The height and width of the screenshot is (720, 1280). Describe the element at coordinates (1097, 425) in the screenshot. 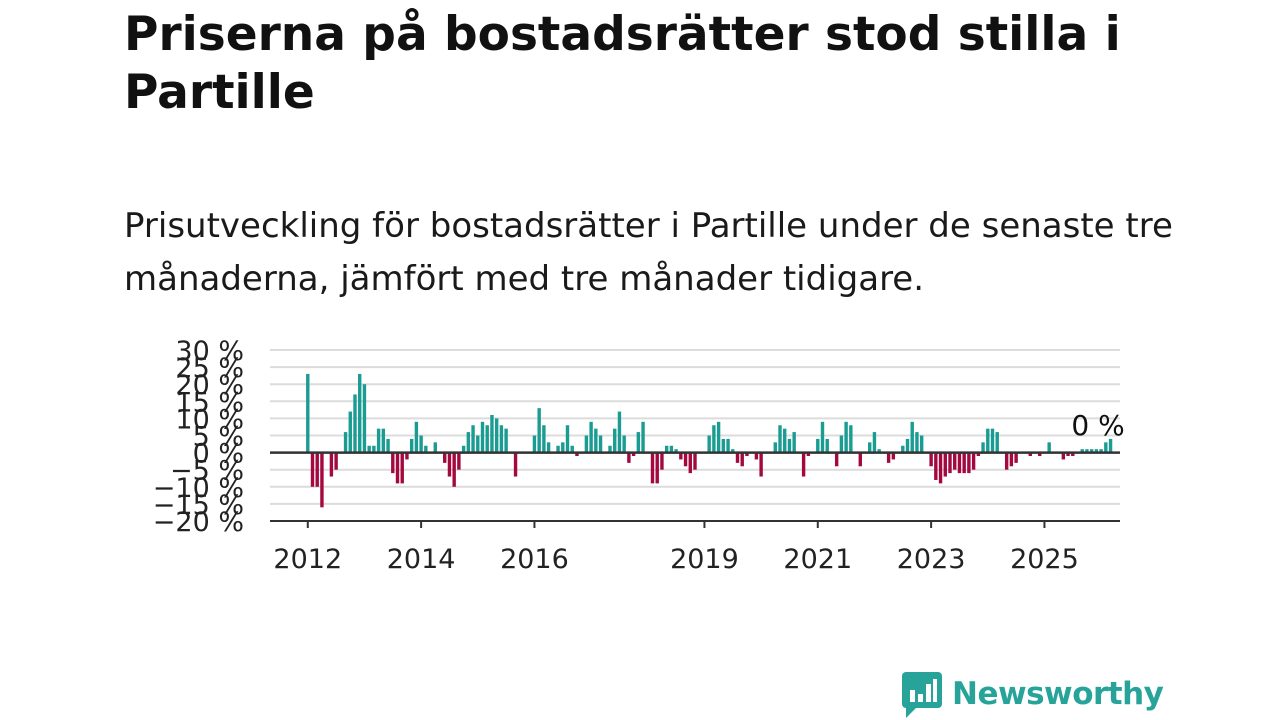

I see `latest-value-label: 0 %` at that location.